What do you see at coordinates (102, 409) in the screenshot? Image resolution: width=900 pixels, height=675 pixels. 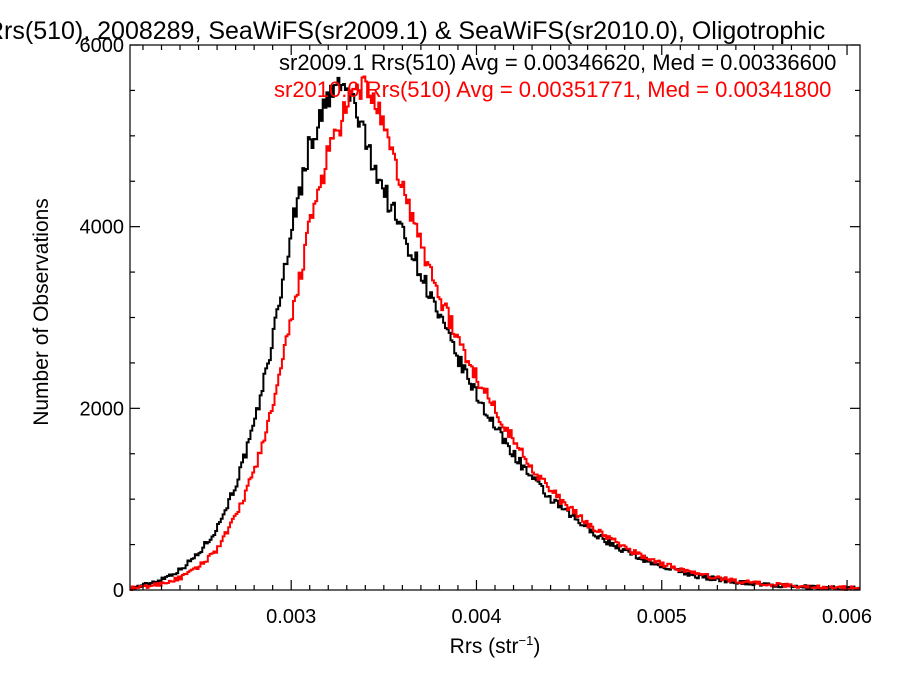 I see `y-tick-label: 2000` at bounding box center [102, 409].